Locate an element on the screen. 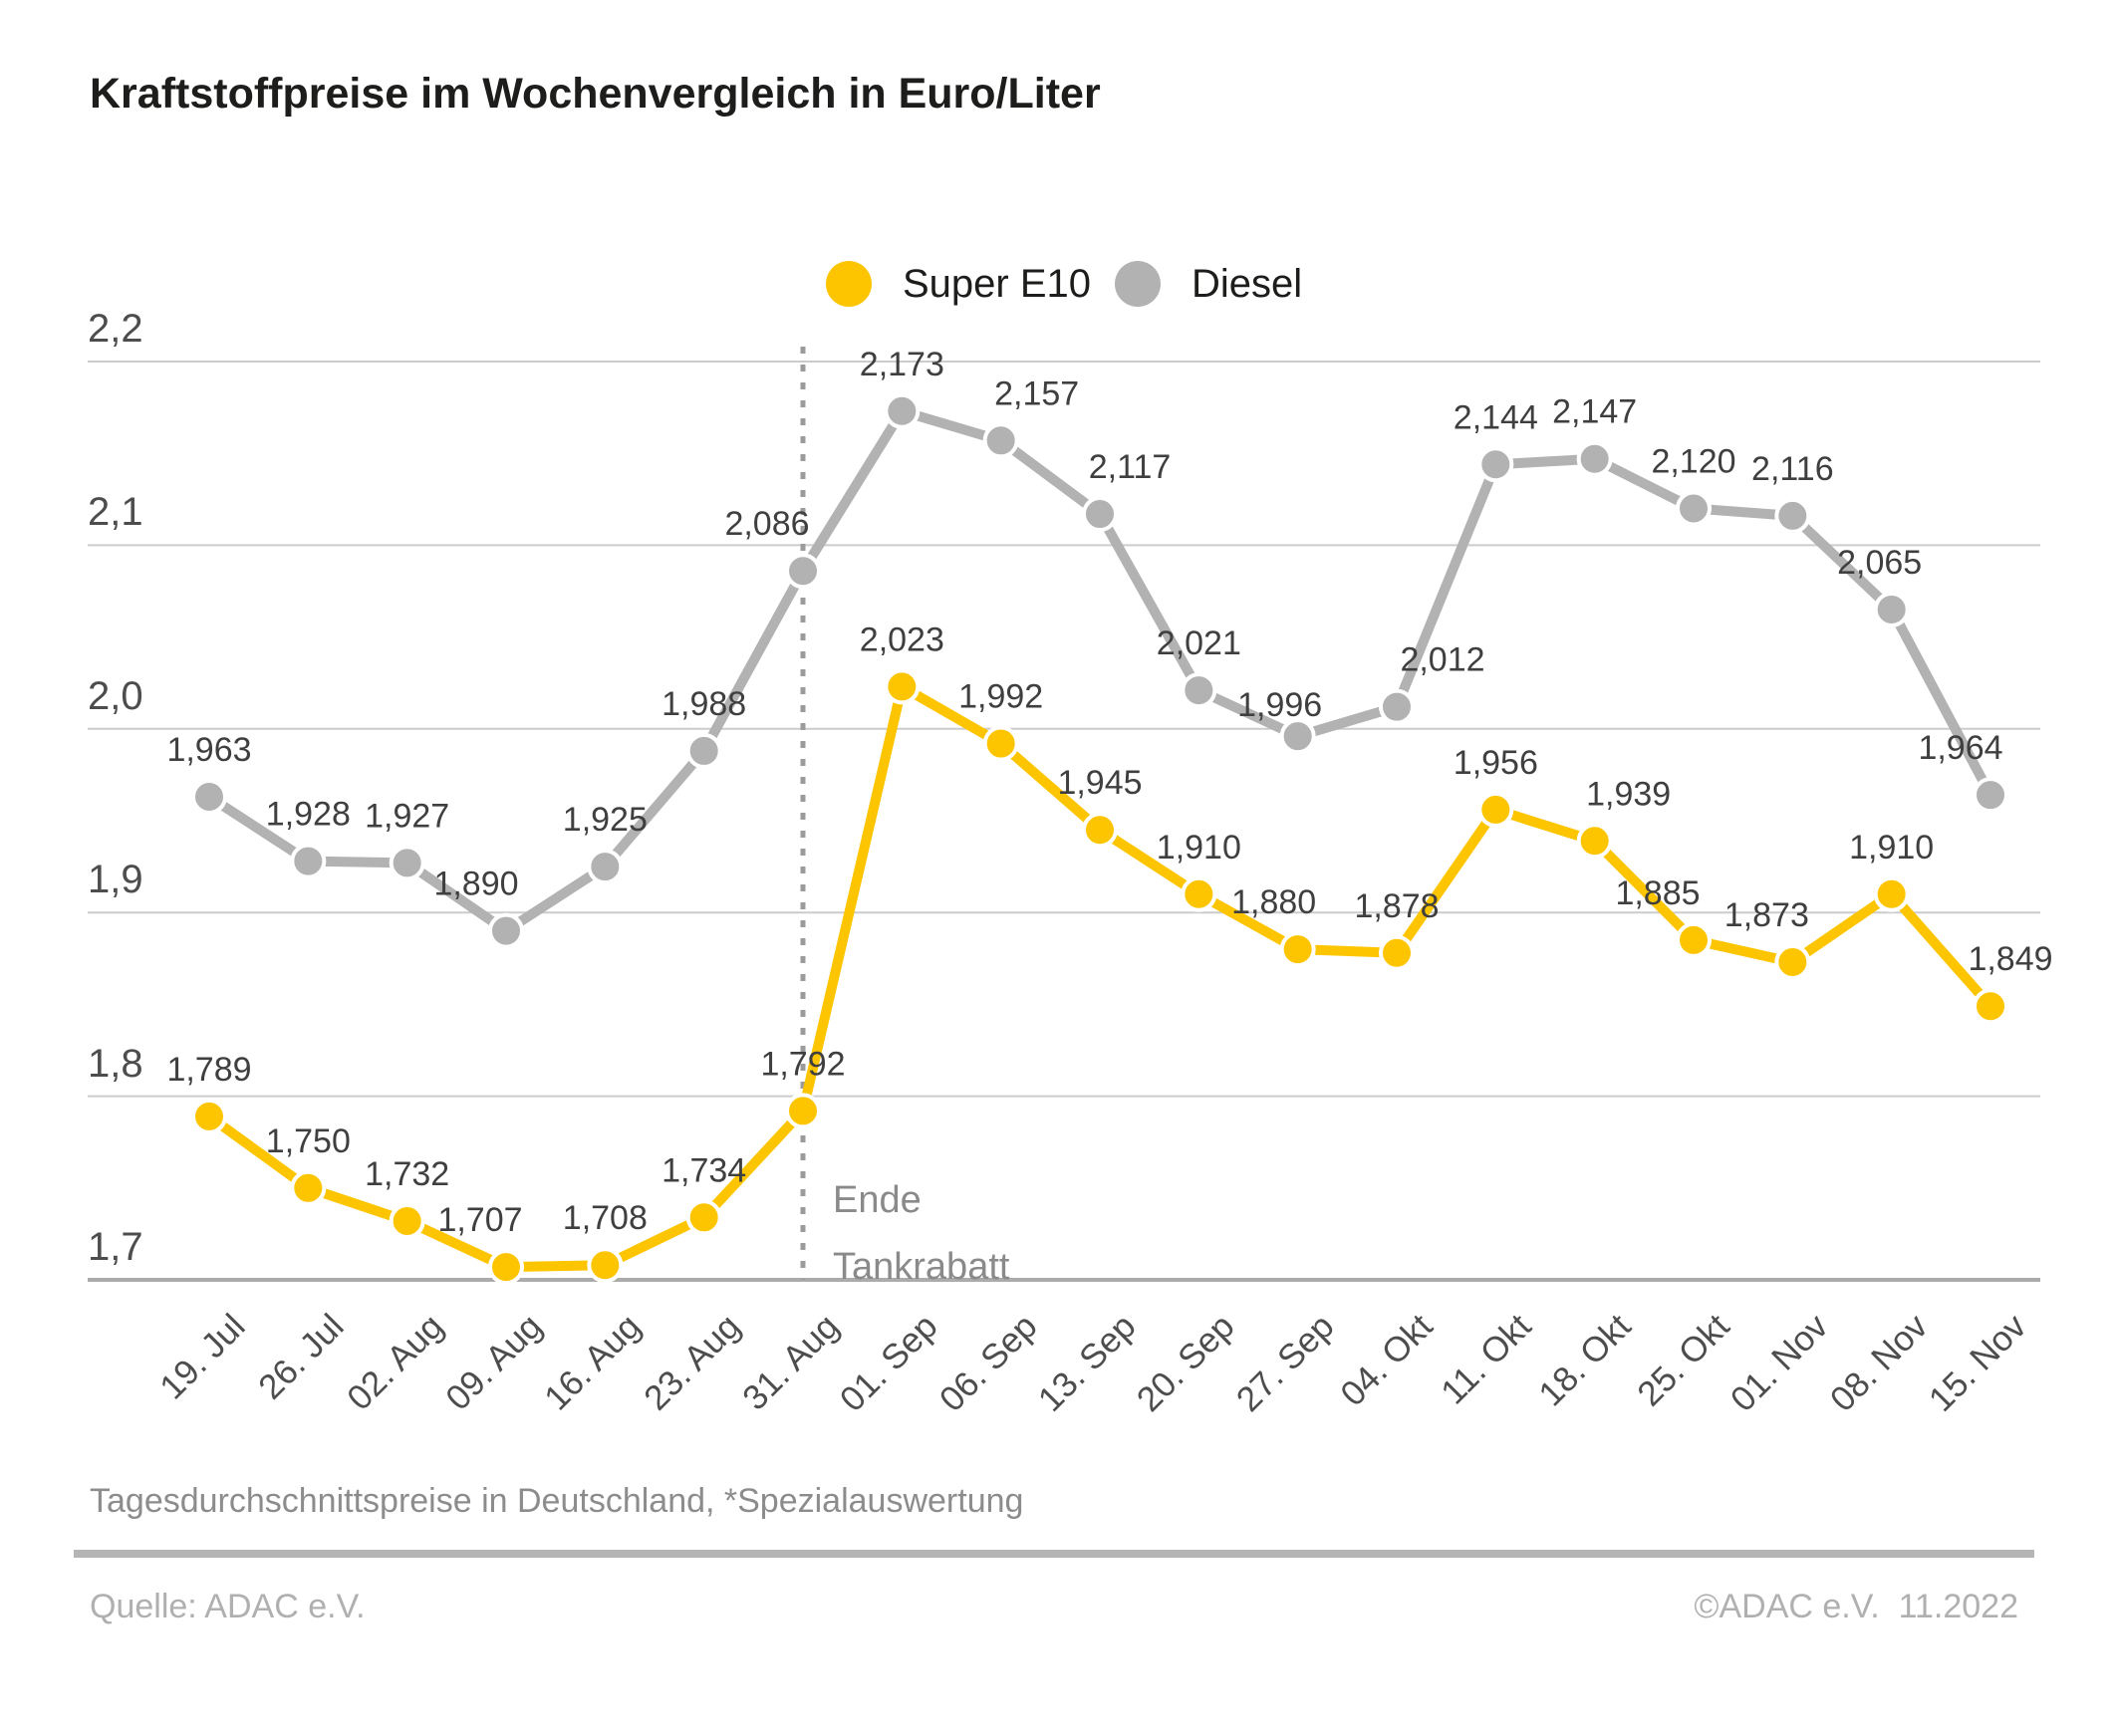 This screenshot has height=1736, width=2118. value-label: 1,885 is located at coordinates (1657, 893).